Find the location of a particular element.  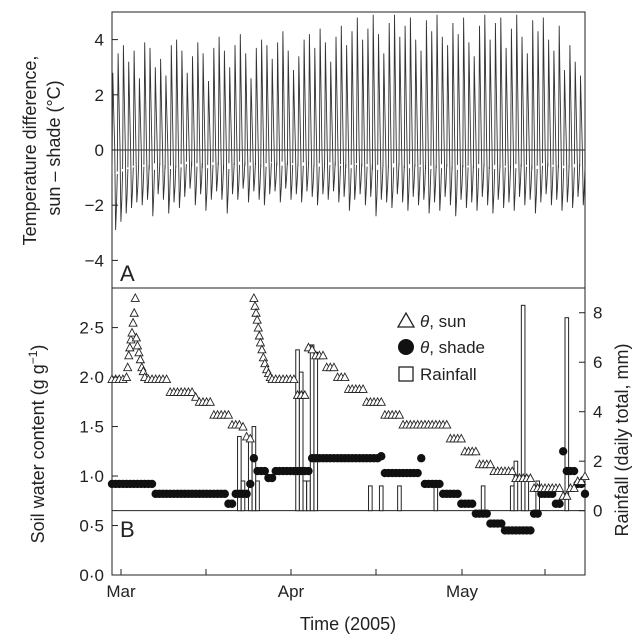

panel-b-xtick-label-2: Apr is located at coordinates (291, 591).